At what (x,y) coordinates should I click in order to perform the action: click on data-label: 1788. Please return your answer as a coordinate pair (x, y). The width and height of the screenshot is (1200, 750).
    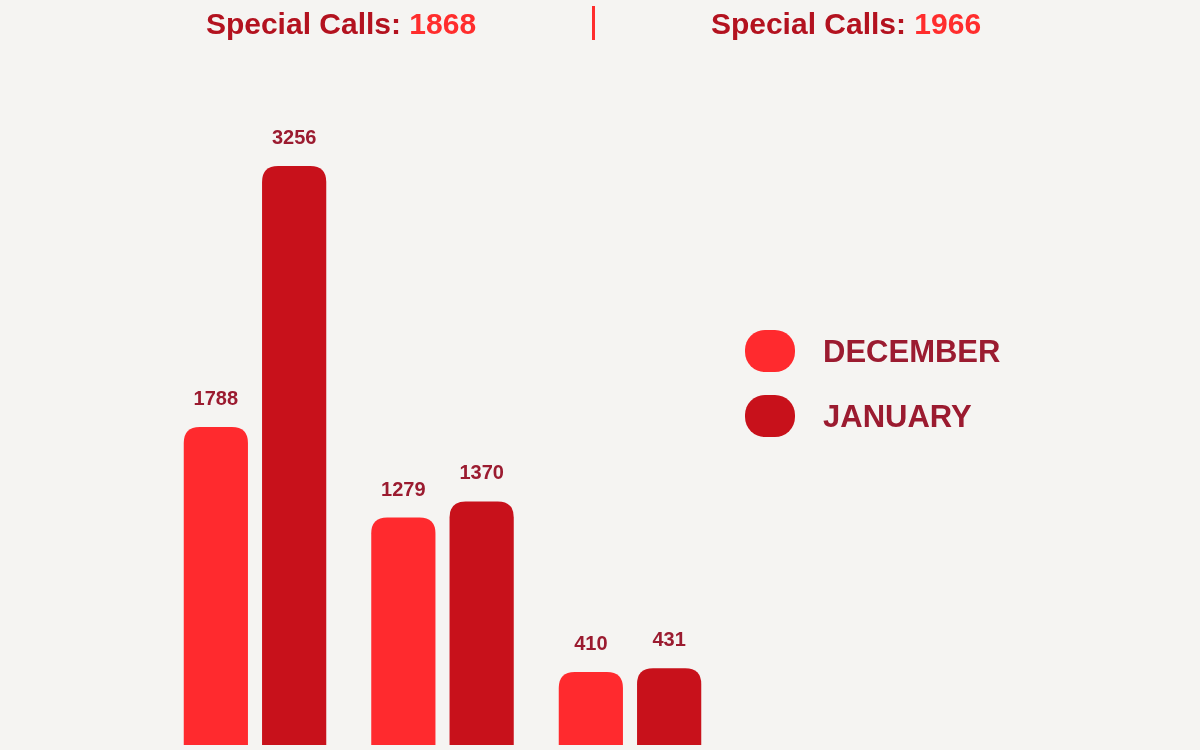
    Looking at the image, I should click on (216, 398).